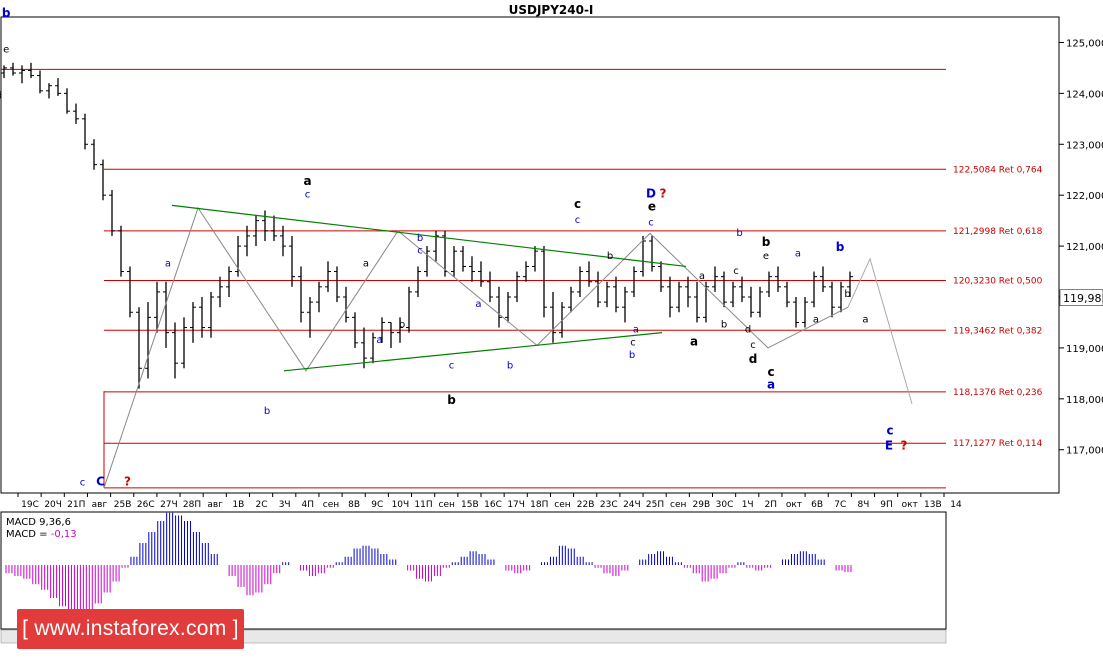 The height and width of the screenshot is (664, 1103). I want to click on fib-level-label: 118,1376 Ret 0,236, so click(998, 393).